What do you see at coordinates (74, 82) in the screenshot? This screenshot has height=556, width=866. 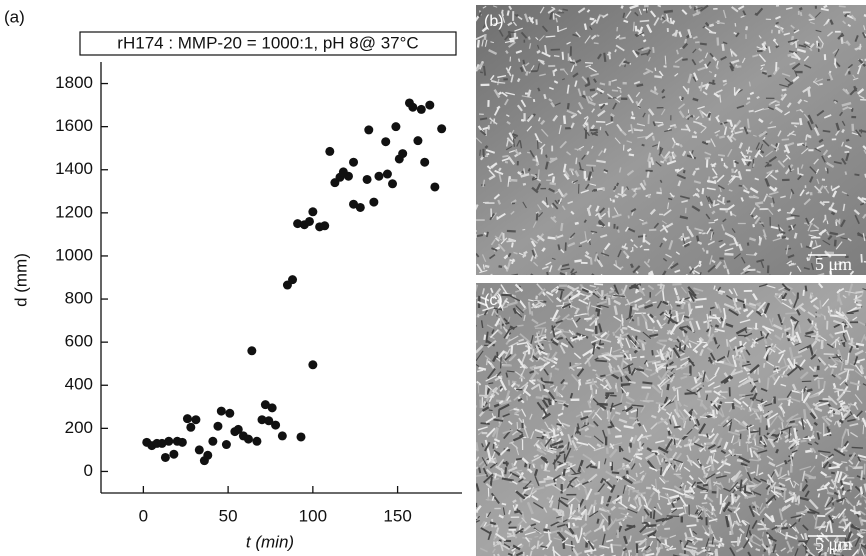 I see `y-tick-label: 1800` at bounding box center [74, 82].